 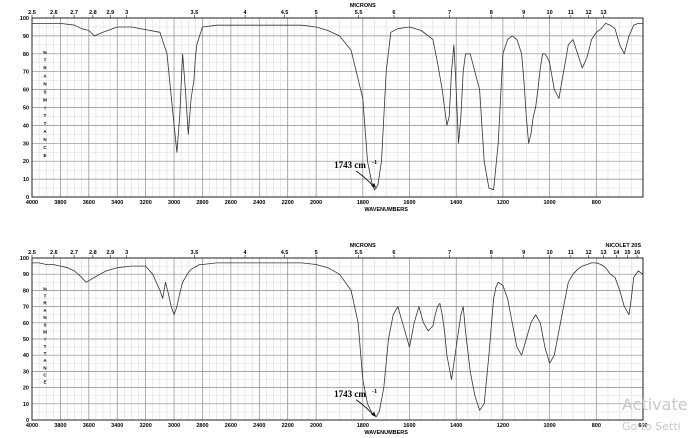 What do you see at coordinates (45, 99) in the screenshot?
I see `y-axis-label-letter: M` at bounding box center [45, 99].